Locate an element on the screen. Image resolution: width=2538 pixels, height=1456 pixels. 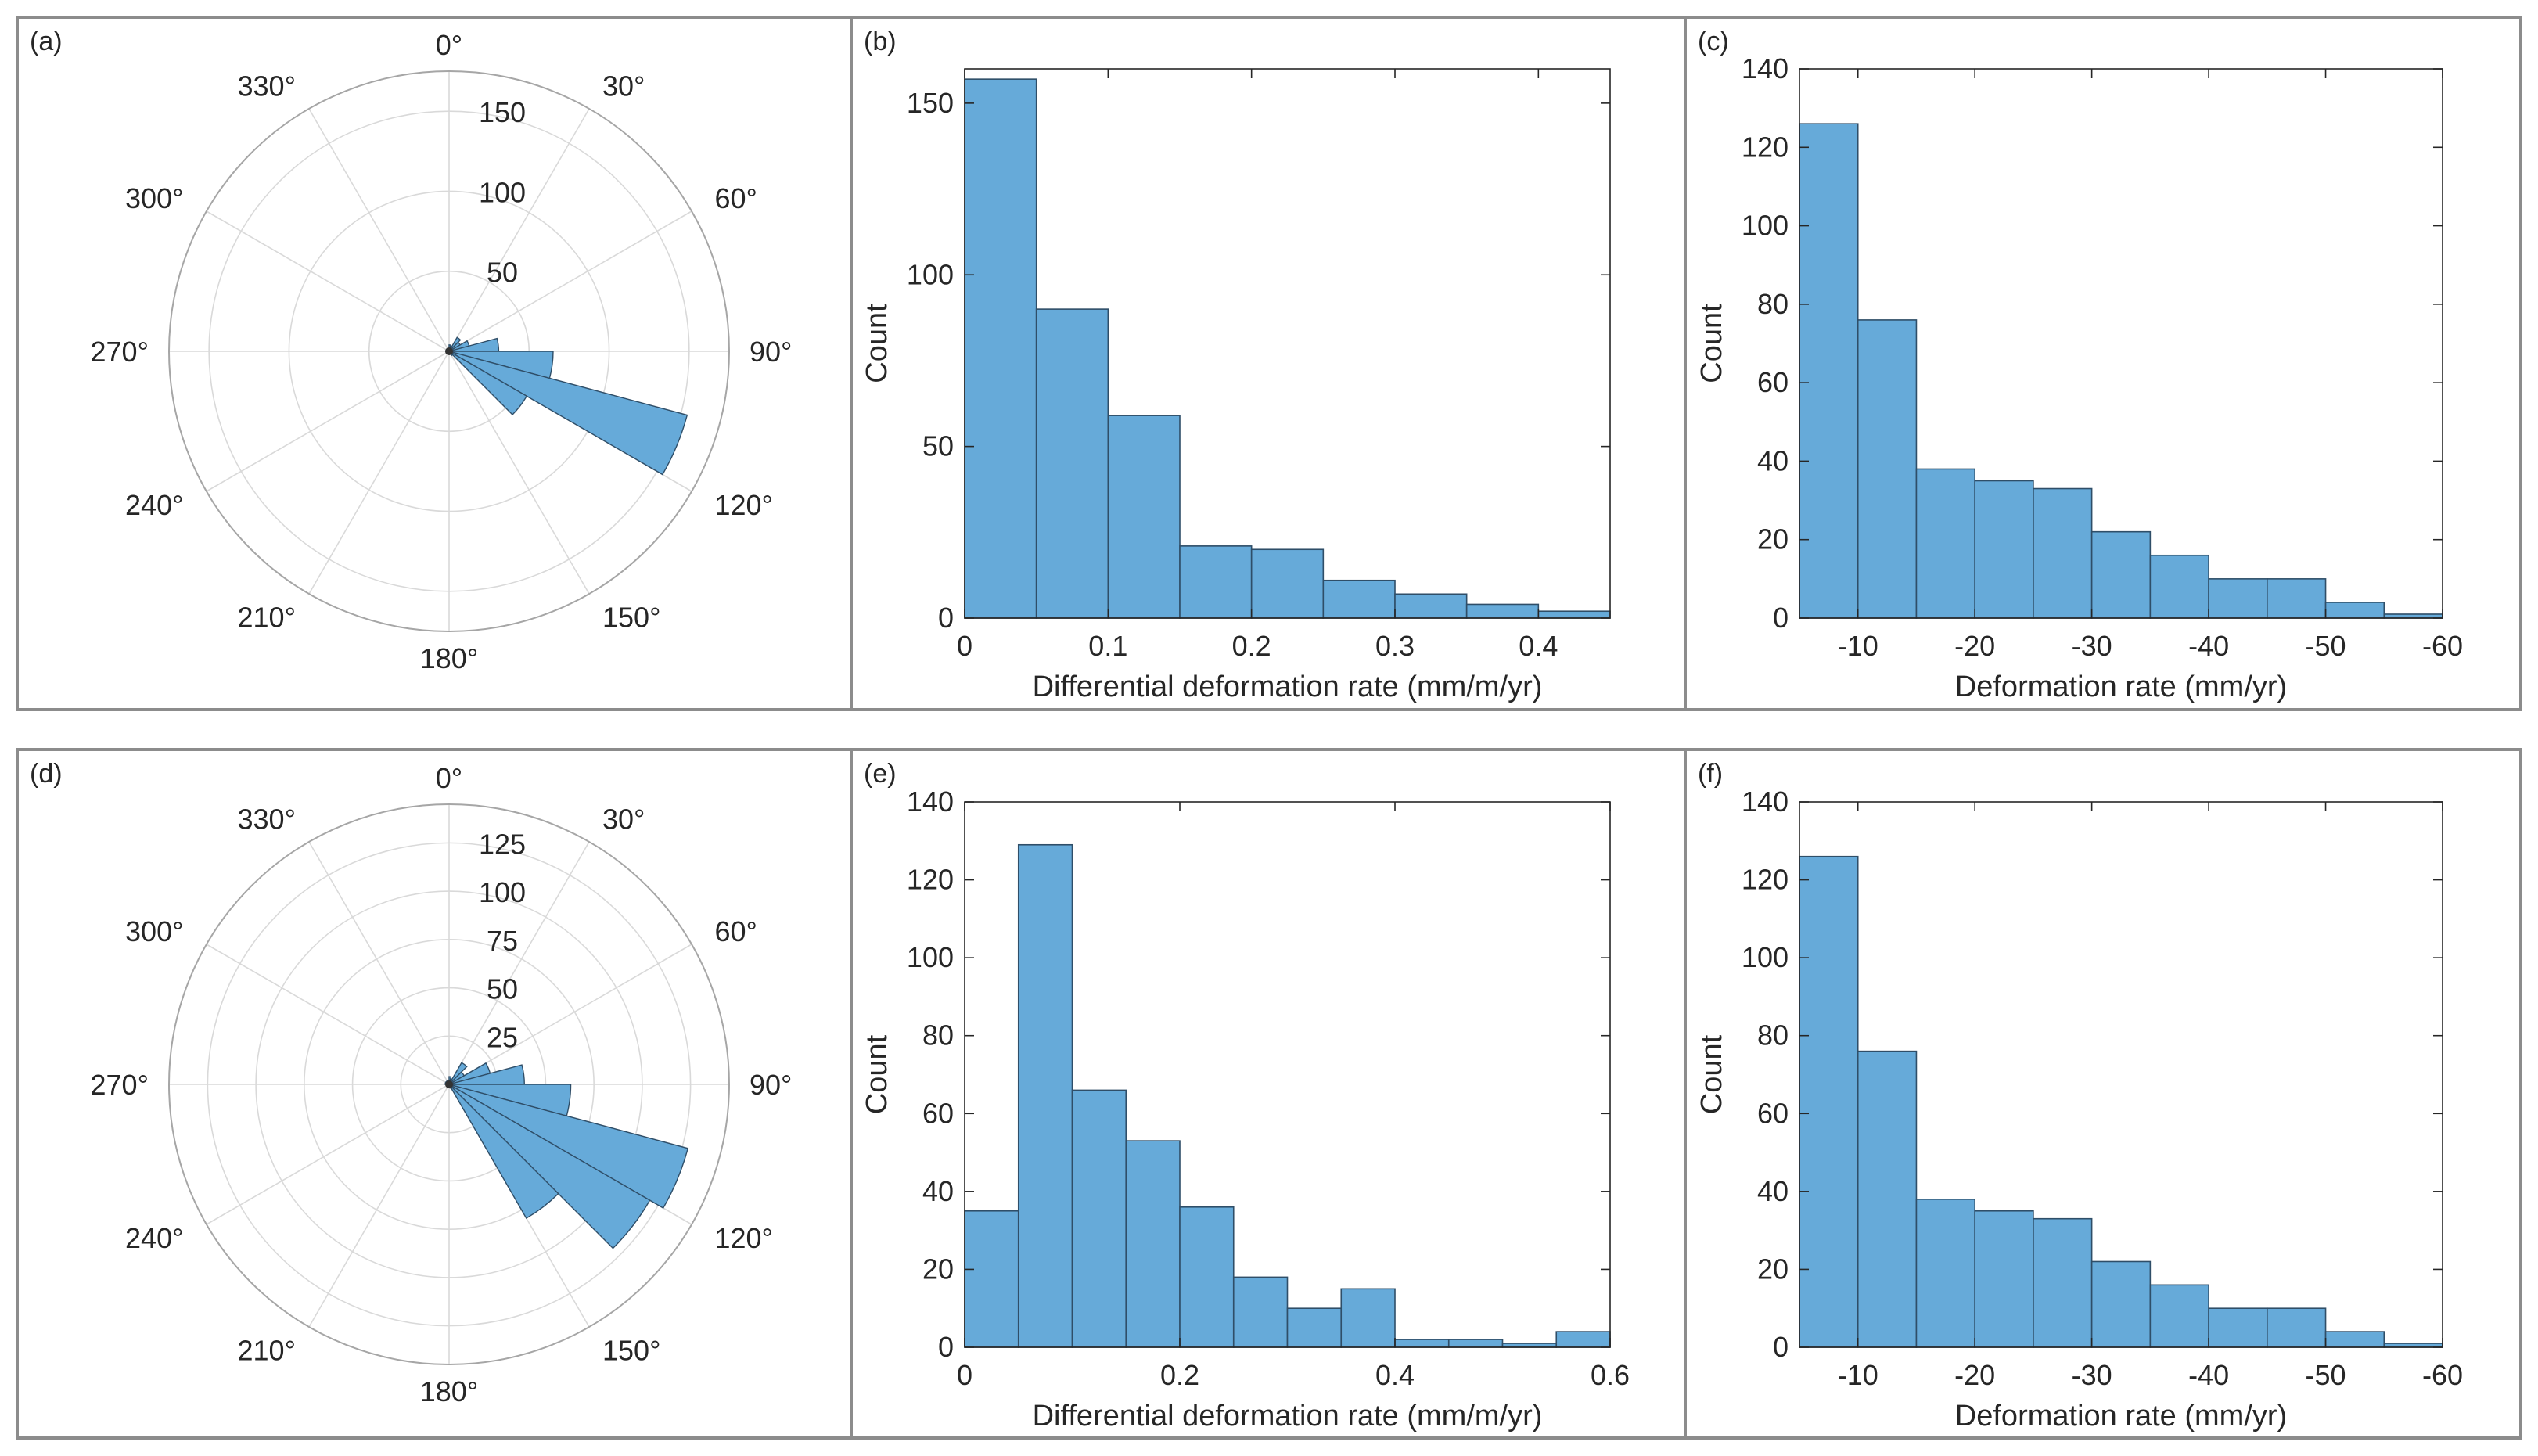
theta-tick-label: 330° is located at coordinates (267, 86).